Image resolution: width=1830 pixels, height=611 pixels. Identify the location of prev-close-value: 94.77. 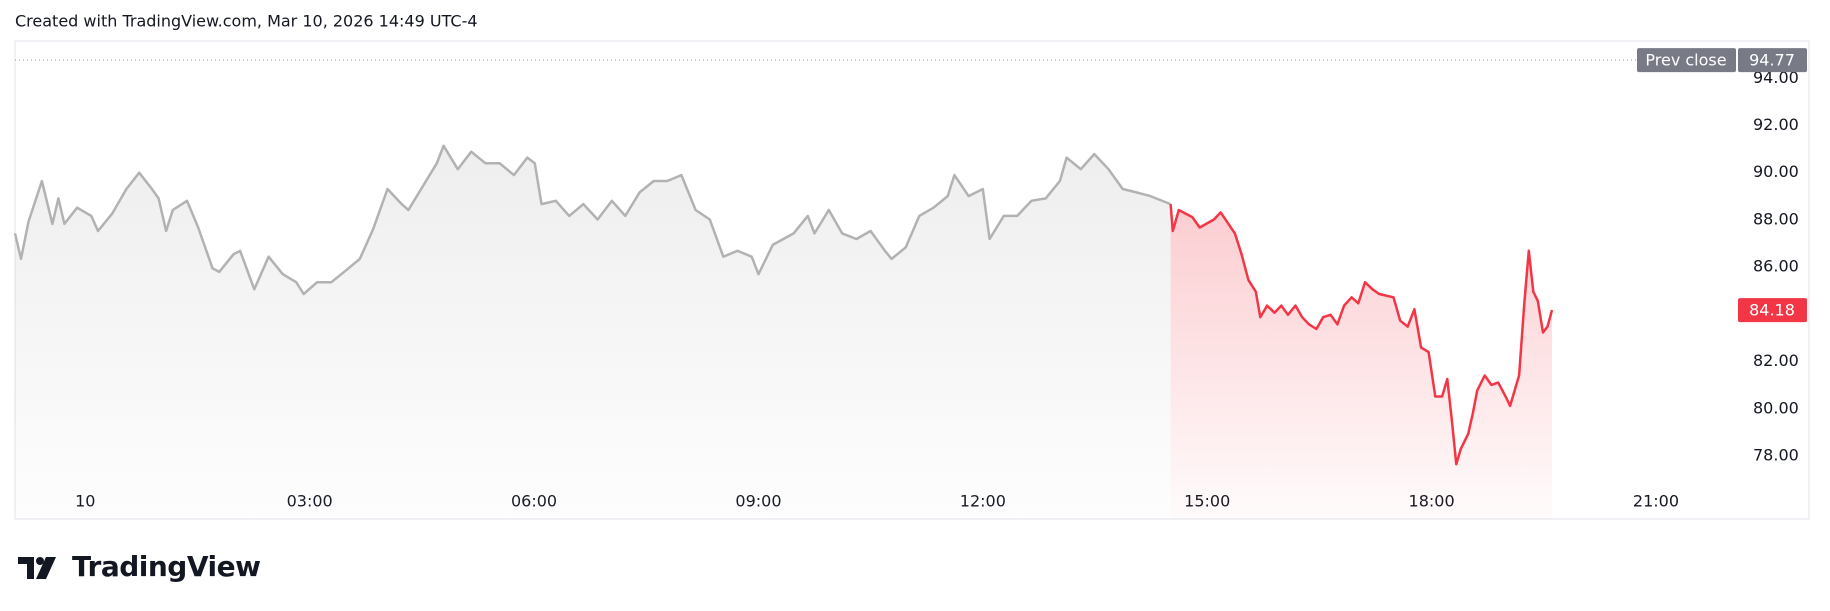
(1772, 60).